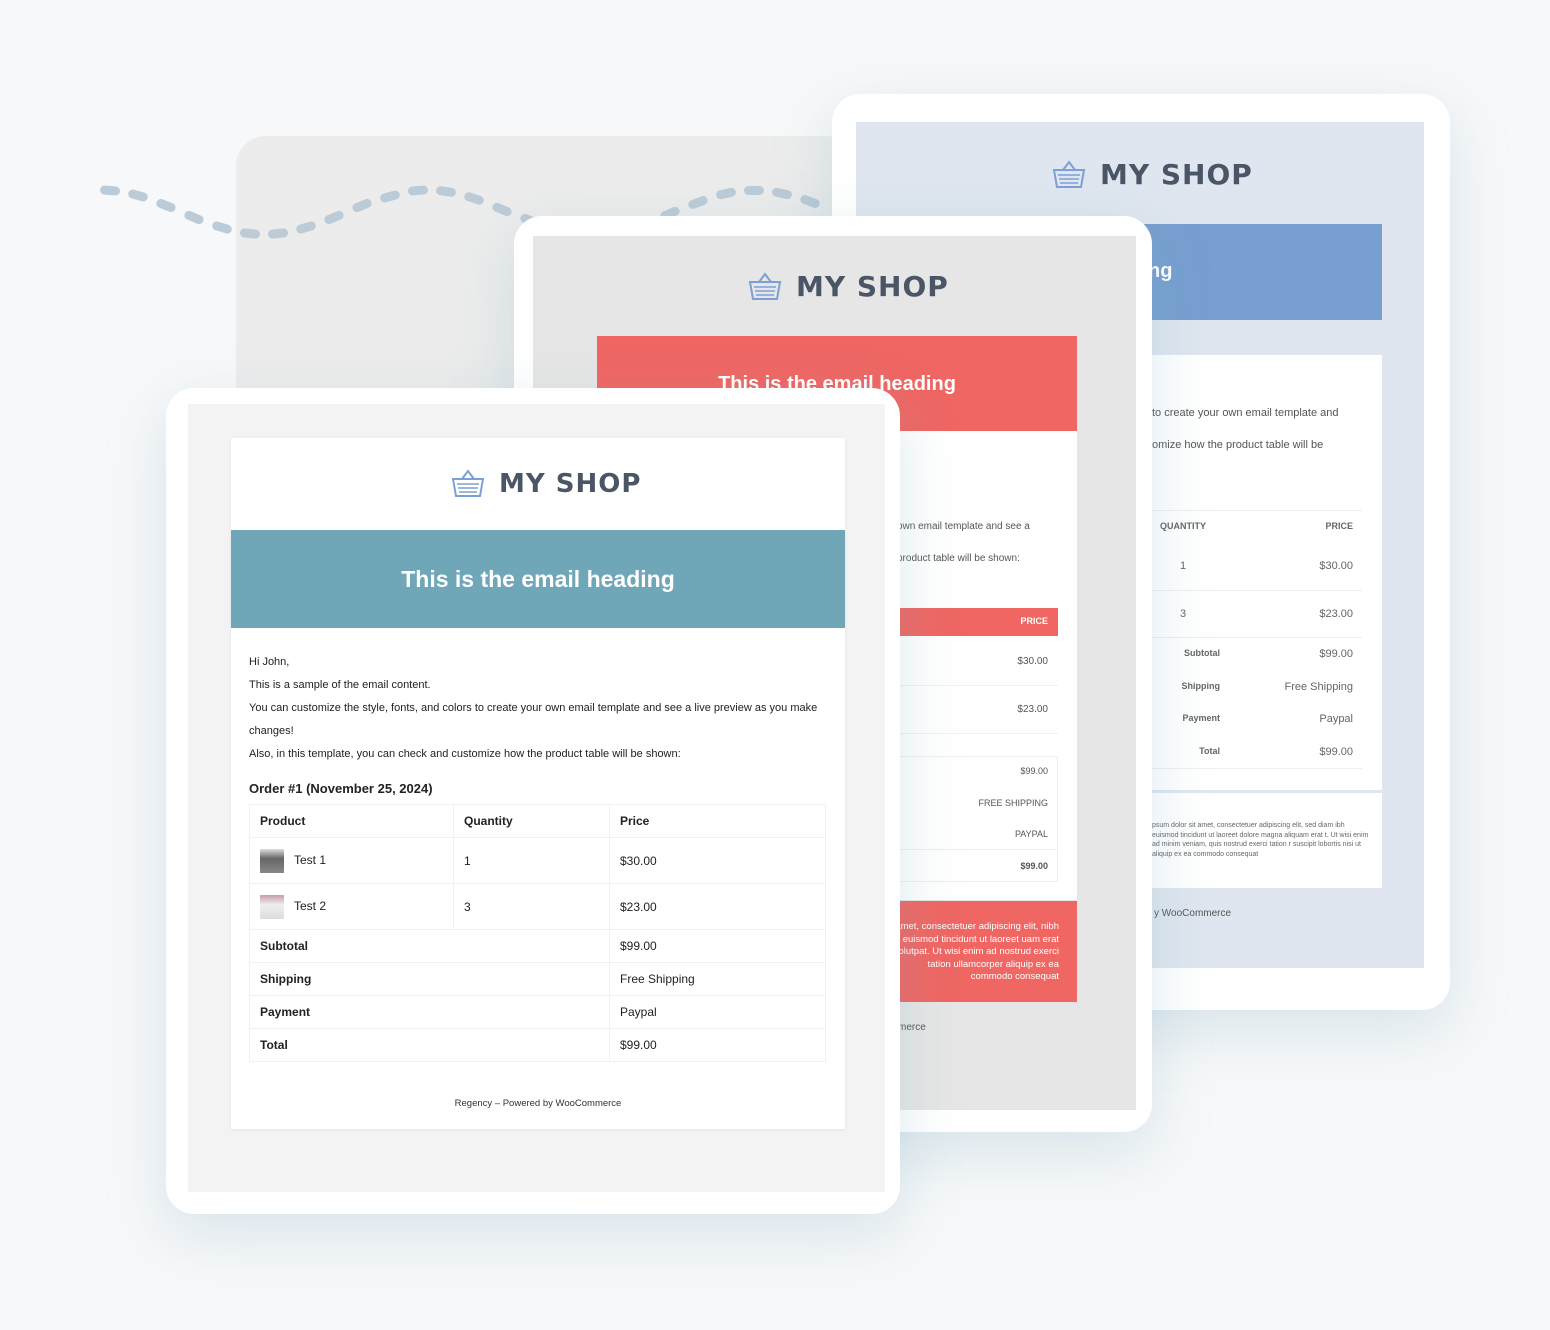 Image resolution: width=1550 pixels, height=1330 pixels. Describe the element at coordinates (351, 821) in the screenshot. I see `column-header: Product` at that location.